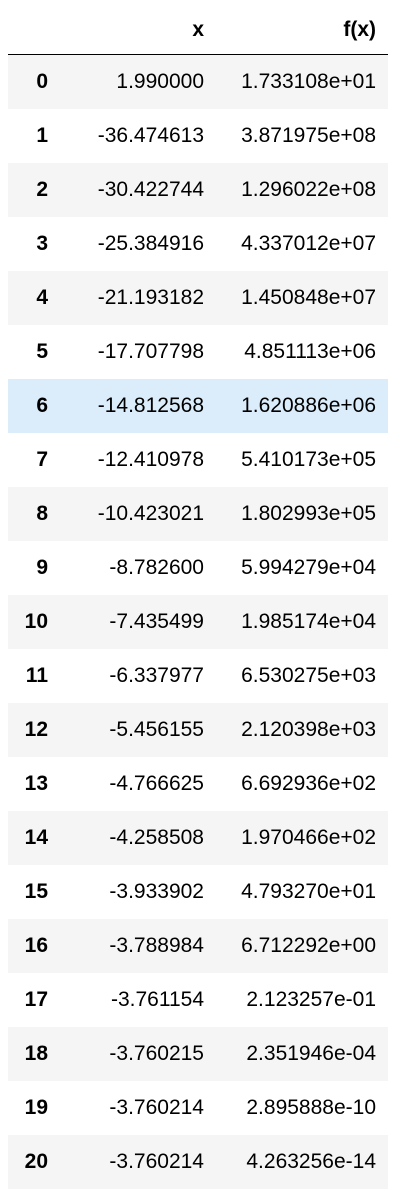 Image resolution: width=400 pixels, height=1202 pixels. Describe the element at coordinates (308, 405) in the screenshot. I see `cell-fx: 1.620886e+06` at that location.